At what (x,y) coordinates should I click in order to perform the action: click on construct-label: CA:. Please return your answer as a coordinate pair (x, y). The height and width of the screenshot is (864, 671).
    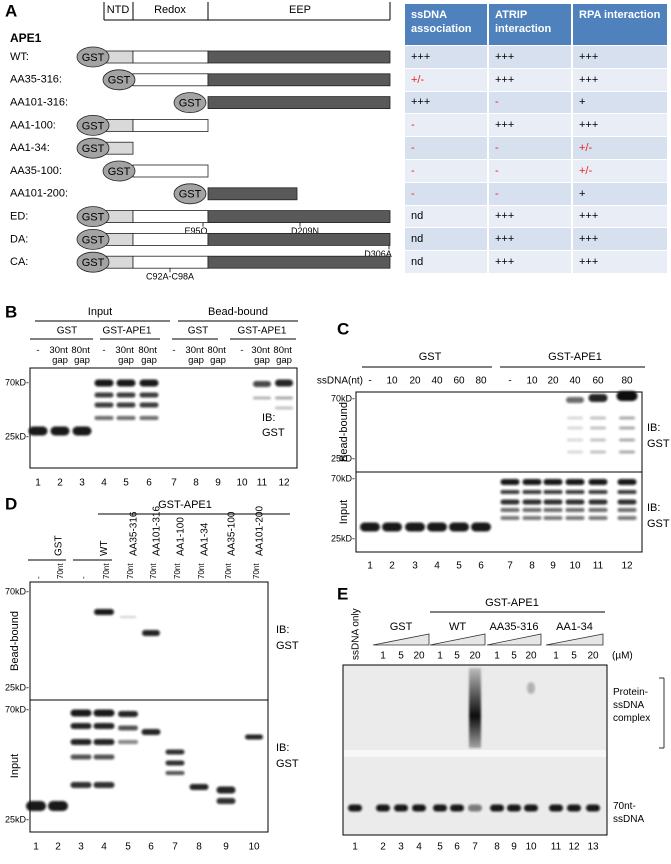
    Looking at the image, I should click on (19, 262).